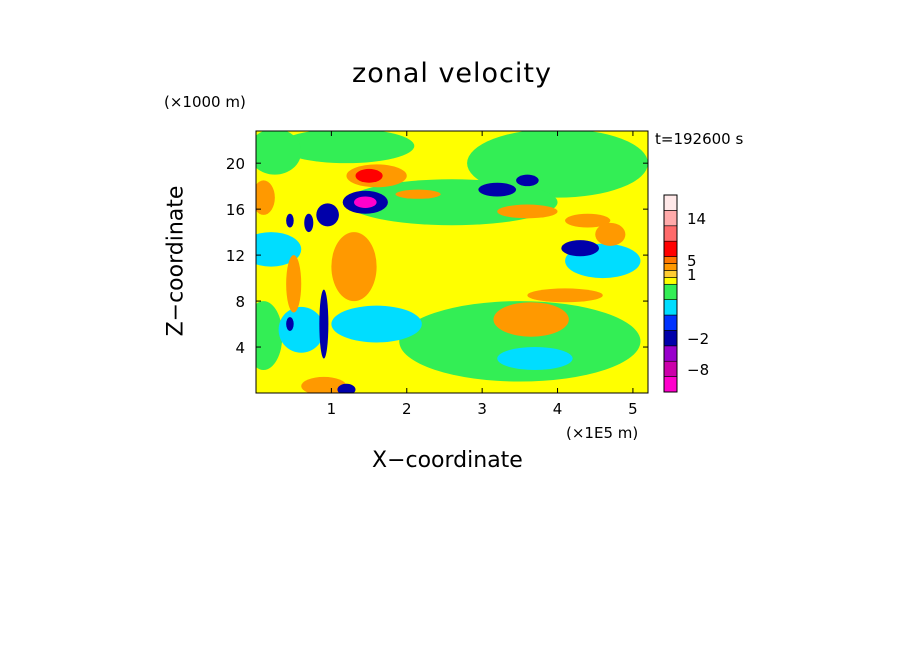  What do you see at coordinates (692, 275) in the screenshot?
I see `colorbar-label: 1` at bounding box center [692, 275].